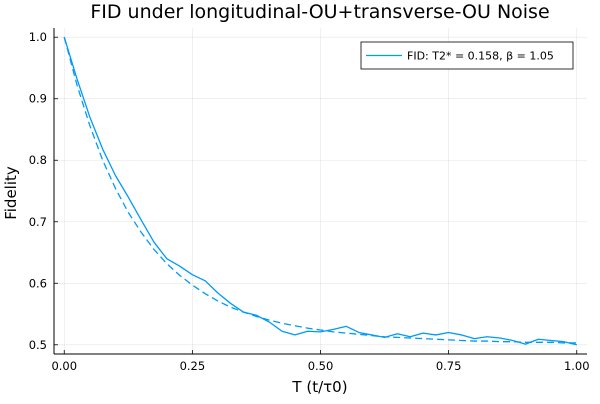  What do you see at coordinates (38, 160) in the screenshot?
I see `y-tick-label-3: 0.8` at bounding box center [38, 160].